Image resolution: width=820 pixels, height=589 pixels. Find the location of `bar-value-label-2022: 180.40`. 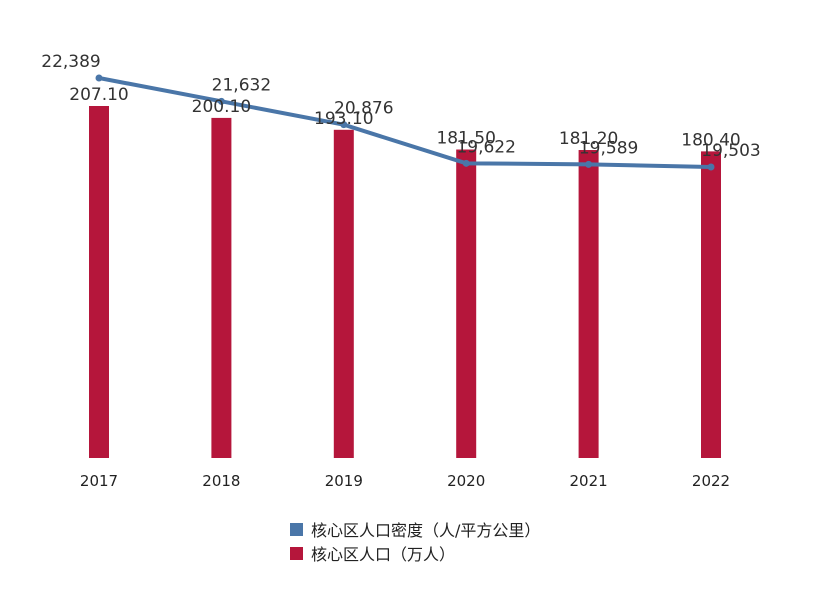

bar-value-label-2022: 180.40 is located at coordinates (710, 140).